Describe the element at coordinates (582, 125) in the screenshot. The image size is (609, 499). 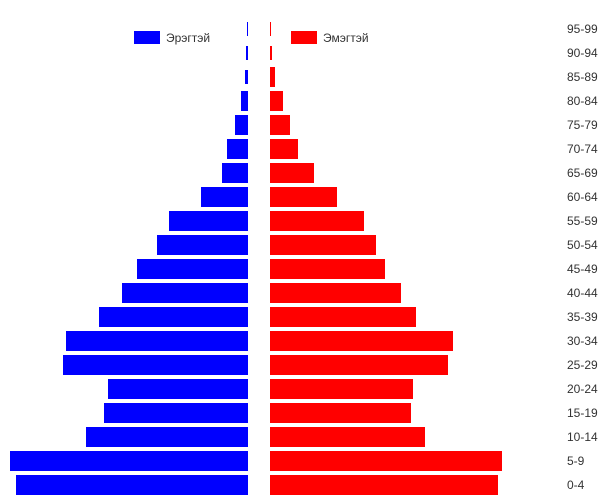
I see `age-label-75-79: 75-79` at that location.